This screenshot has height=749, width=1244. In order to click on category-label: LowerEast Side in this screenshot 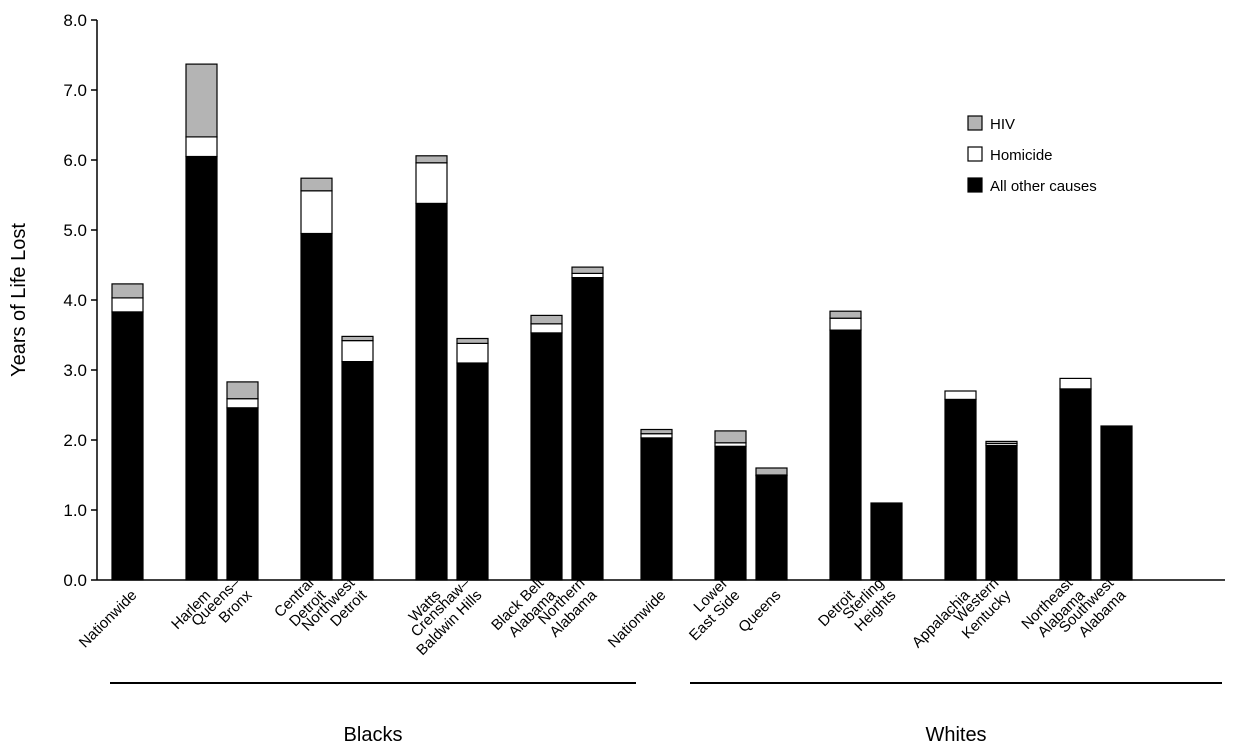, I will do `click(708, 609)`.